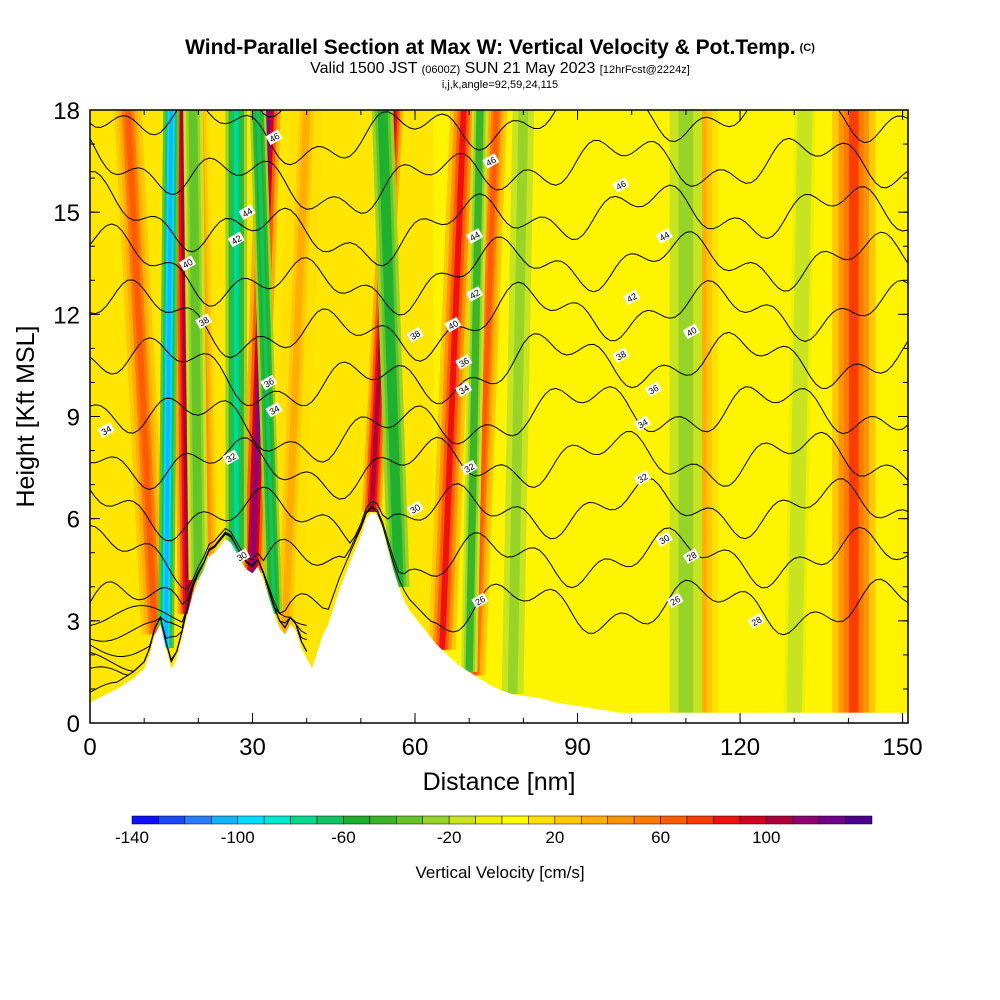  What do you see at coordinates (691, 331) in the screenshot?
I see `theta-label-23: 40` at bounding box center [691, 331].